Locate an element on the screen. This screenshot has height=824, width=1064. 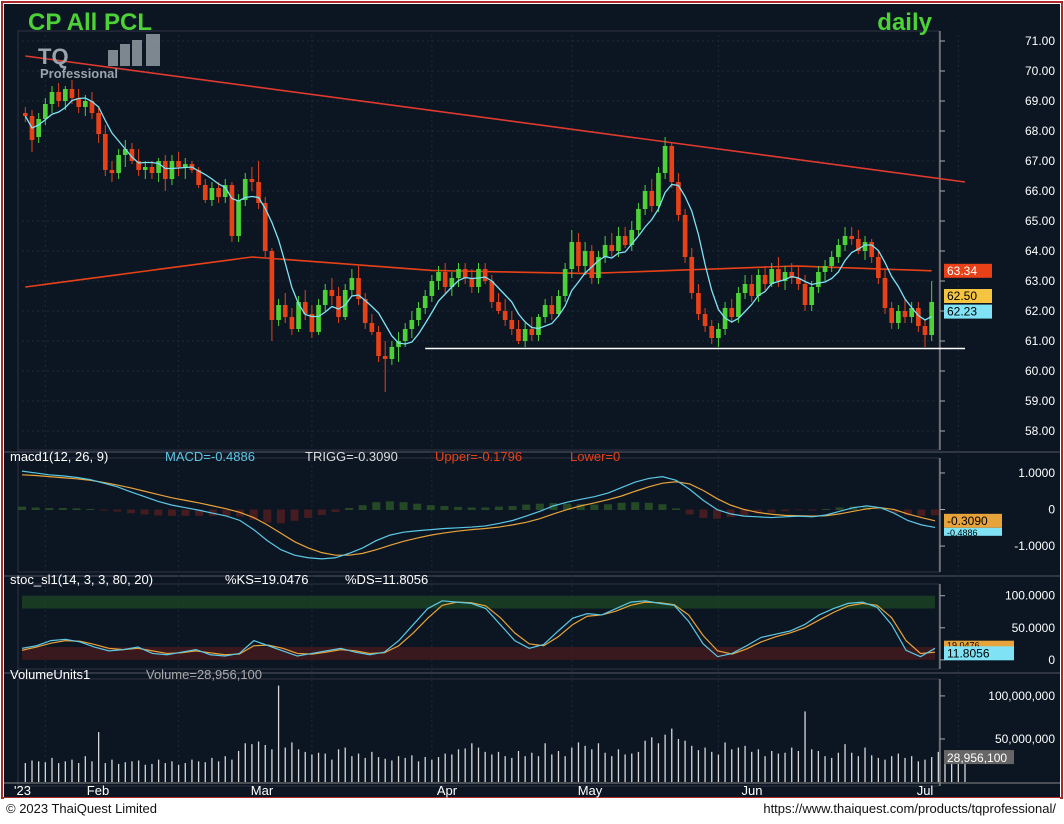
close-value-badge: 62.50 is located at coordinates (962, 296).